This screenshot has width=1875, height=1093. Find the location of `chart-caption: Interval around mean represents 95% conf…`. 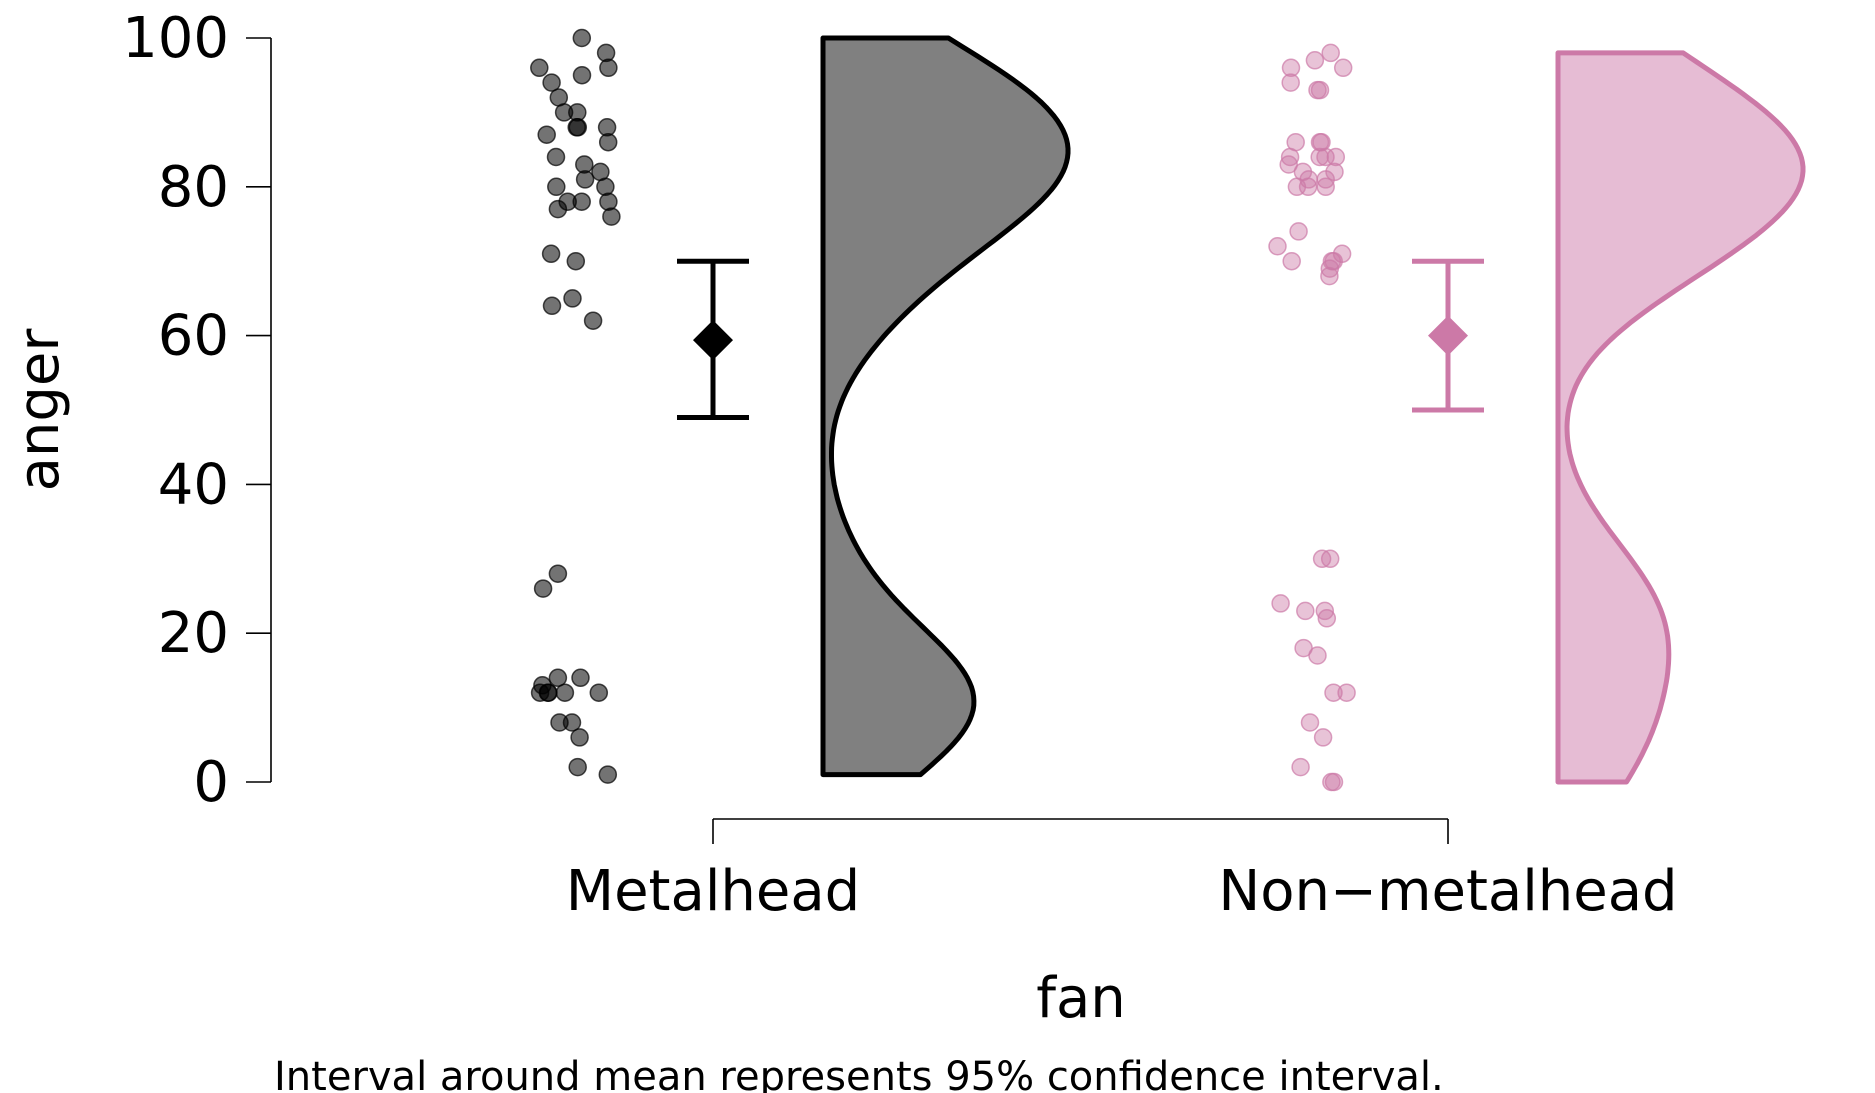

chart-caption: Interval around mean represents 95% conf… is located at coordinates (859, 1073).